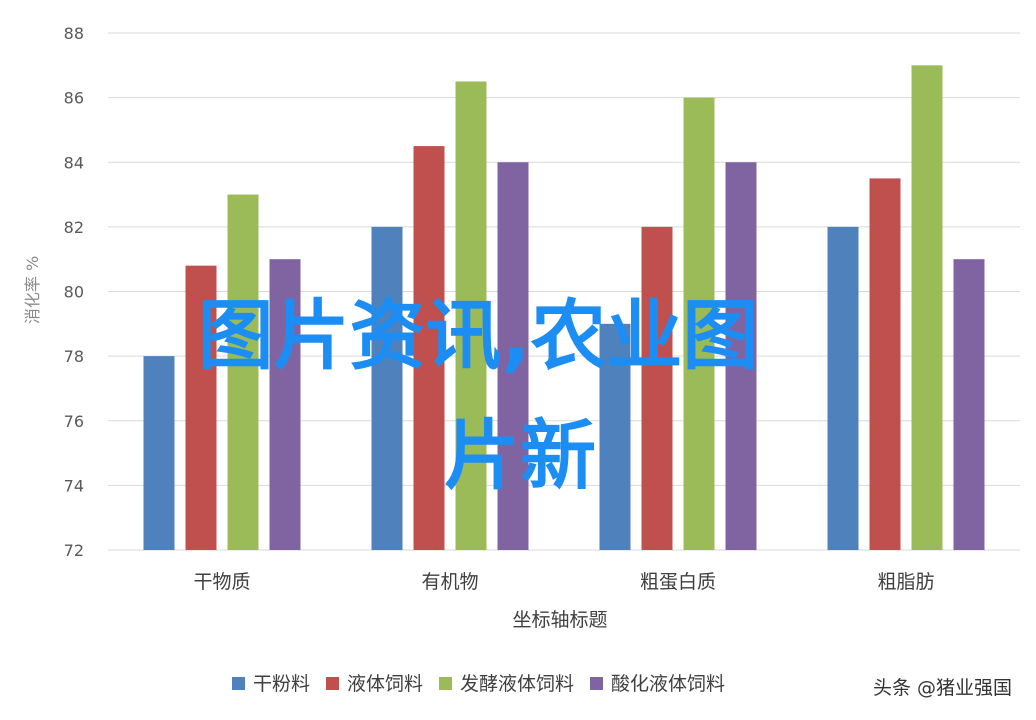  Describe the element at coordinates (942, 688) in the screenshot. I see `watermark: 头条 @猪业强国` at that location.